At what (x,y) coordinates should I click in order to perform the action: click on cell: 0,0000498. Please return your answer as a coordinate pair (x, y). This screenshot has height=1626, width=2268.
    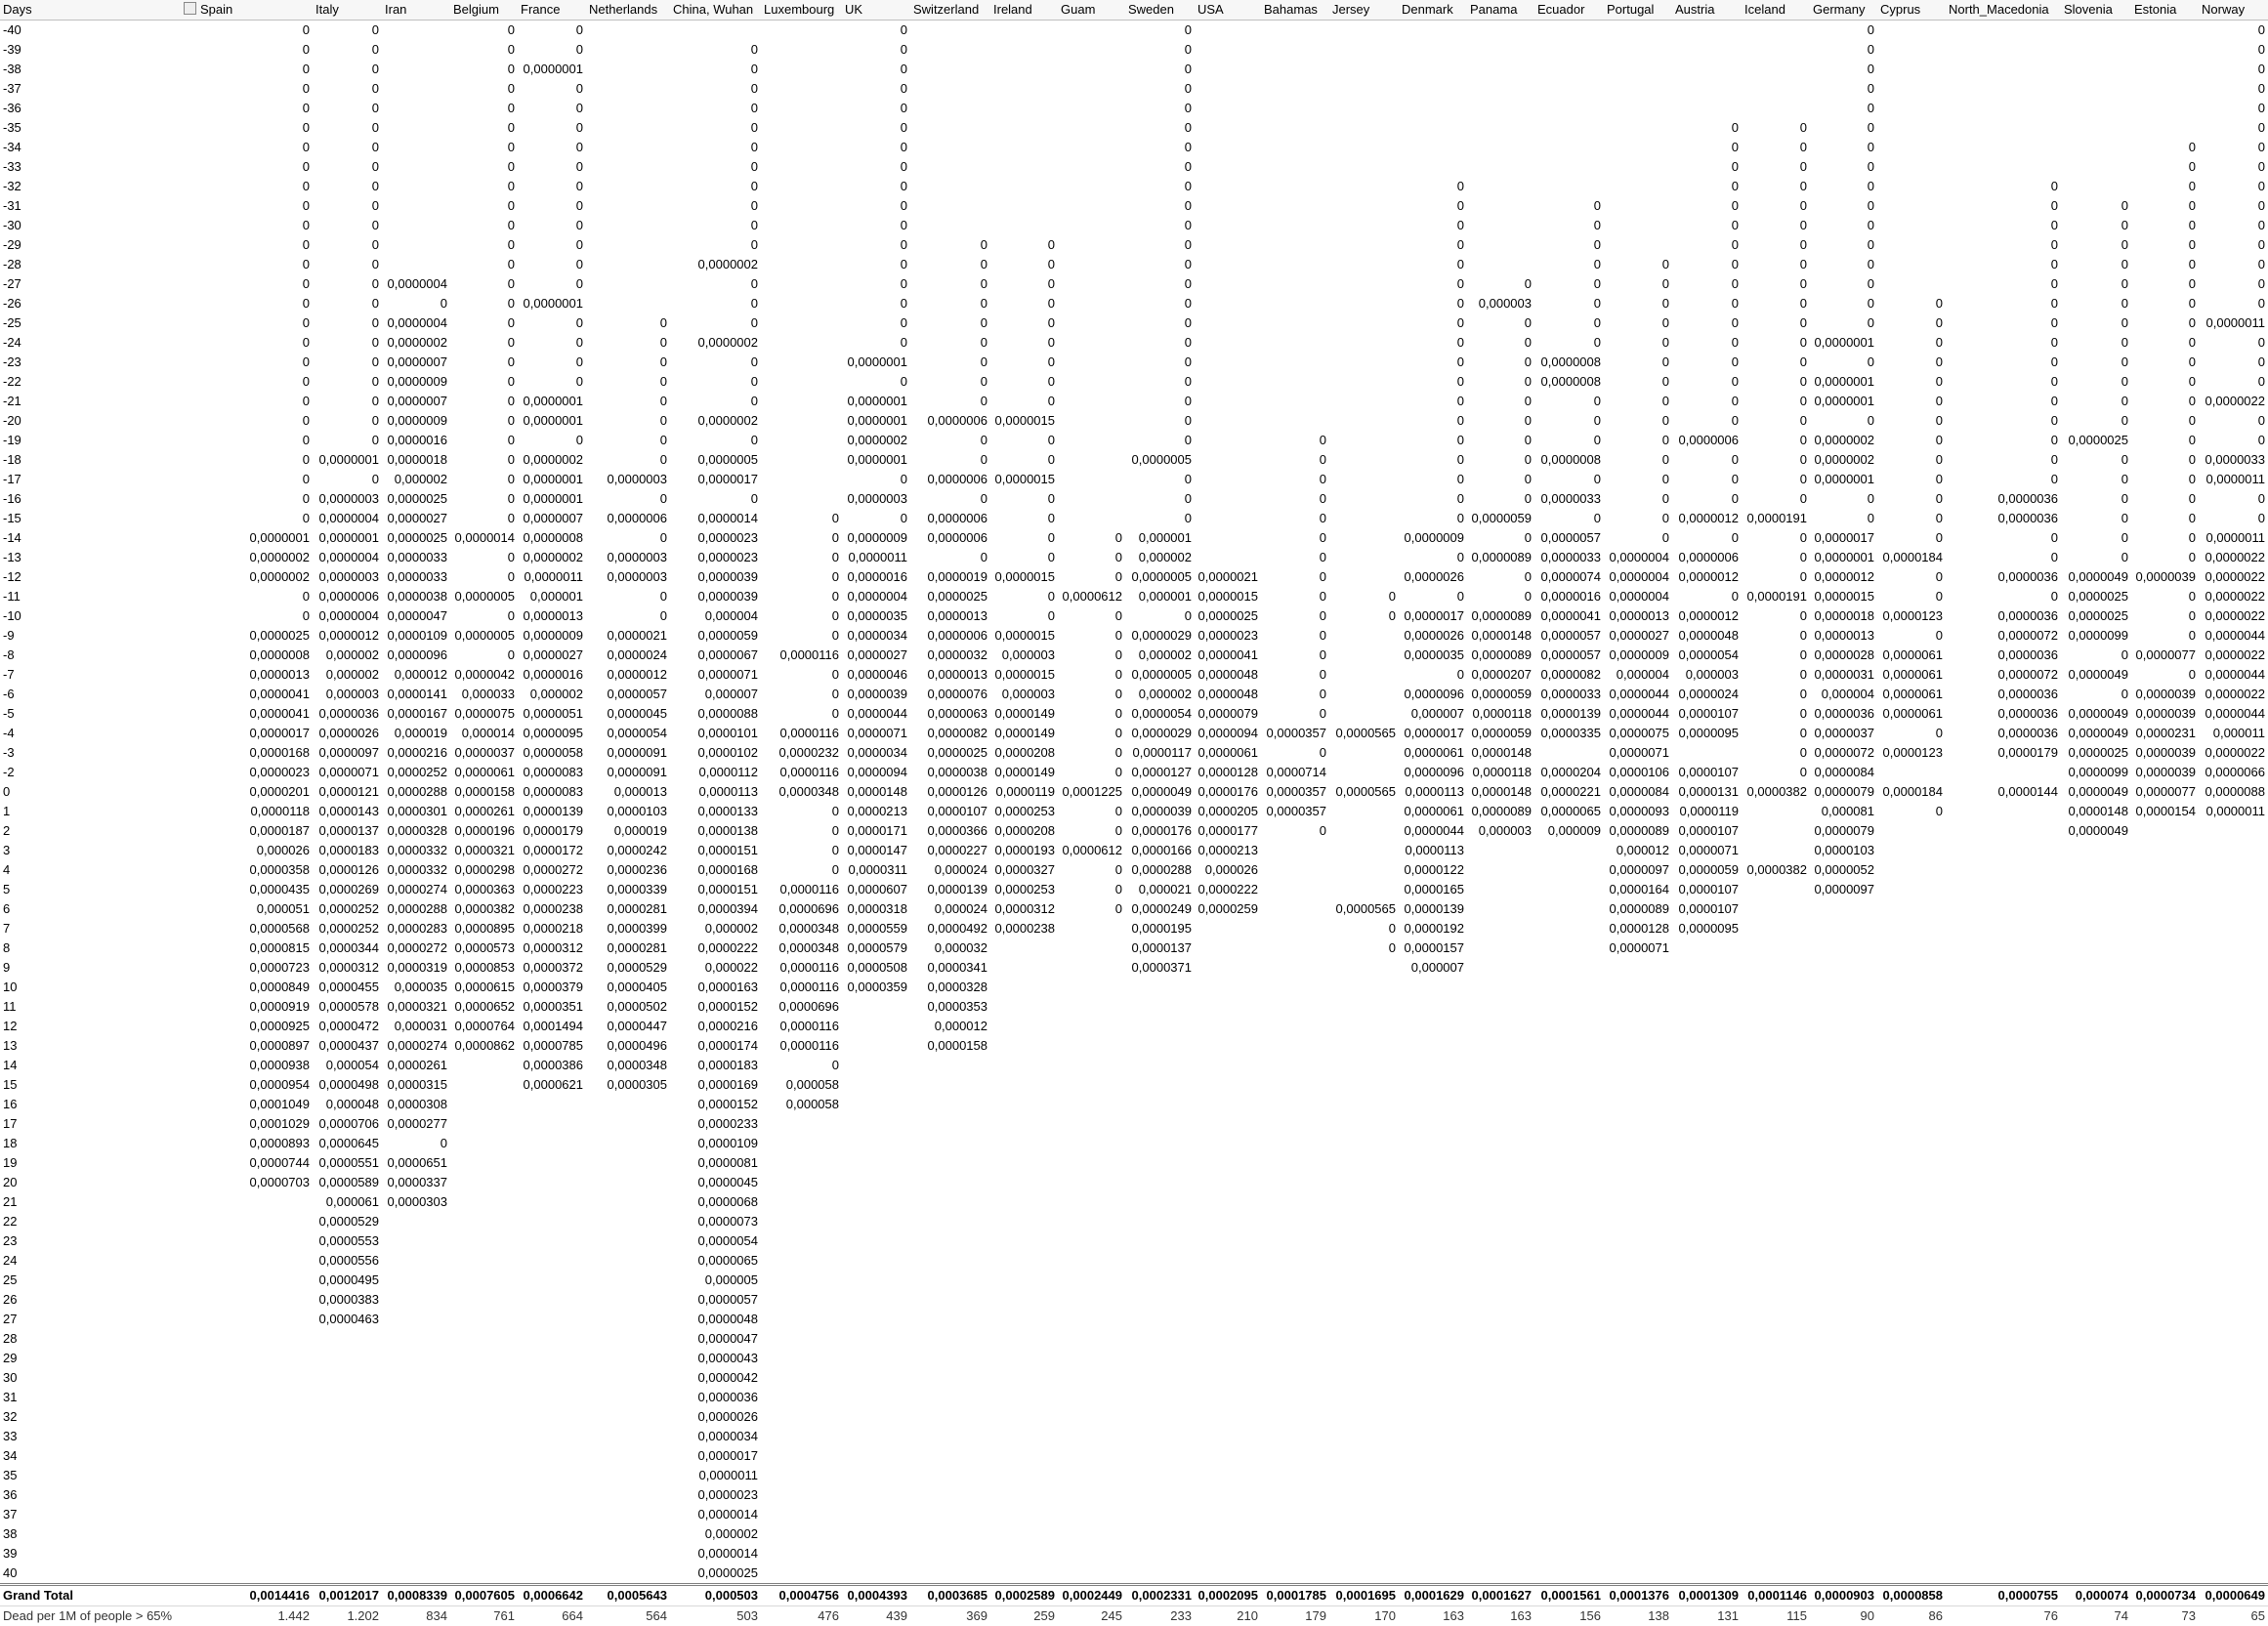
    Looking at the image, I should click on (347, 1085).